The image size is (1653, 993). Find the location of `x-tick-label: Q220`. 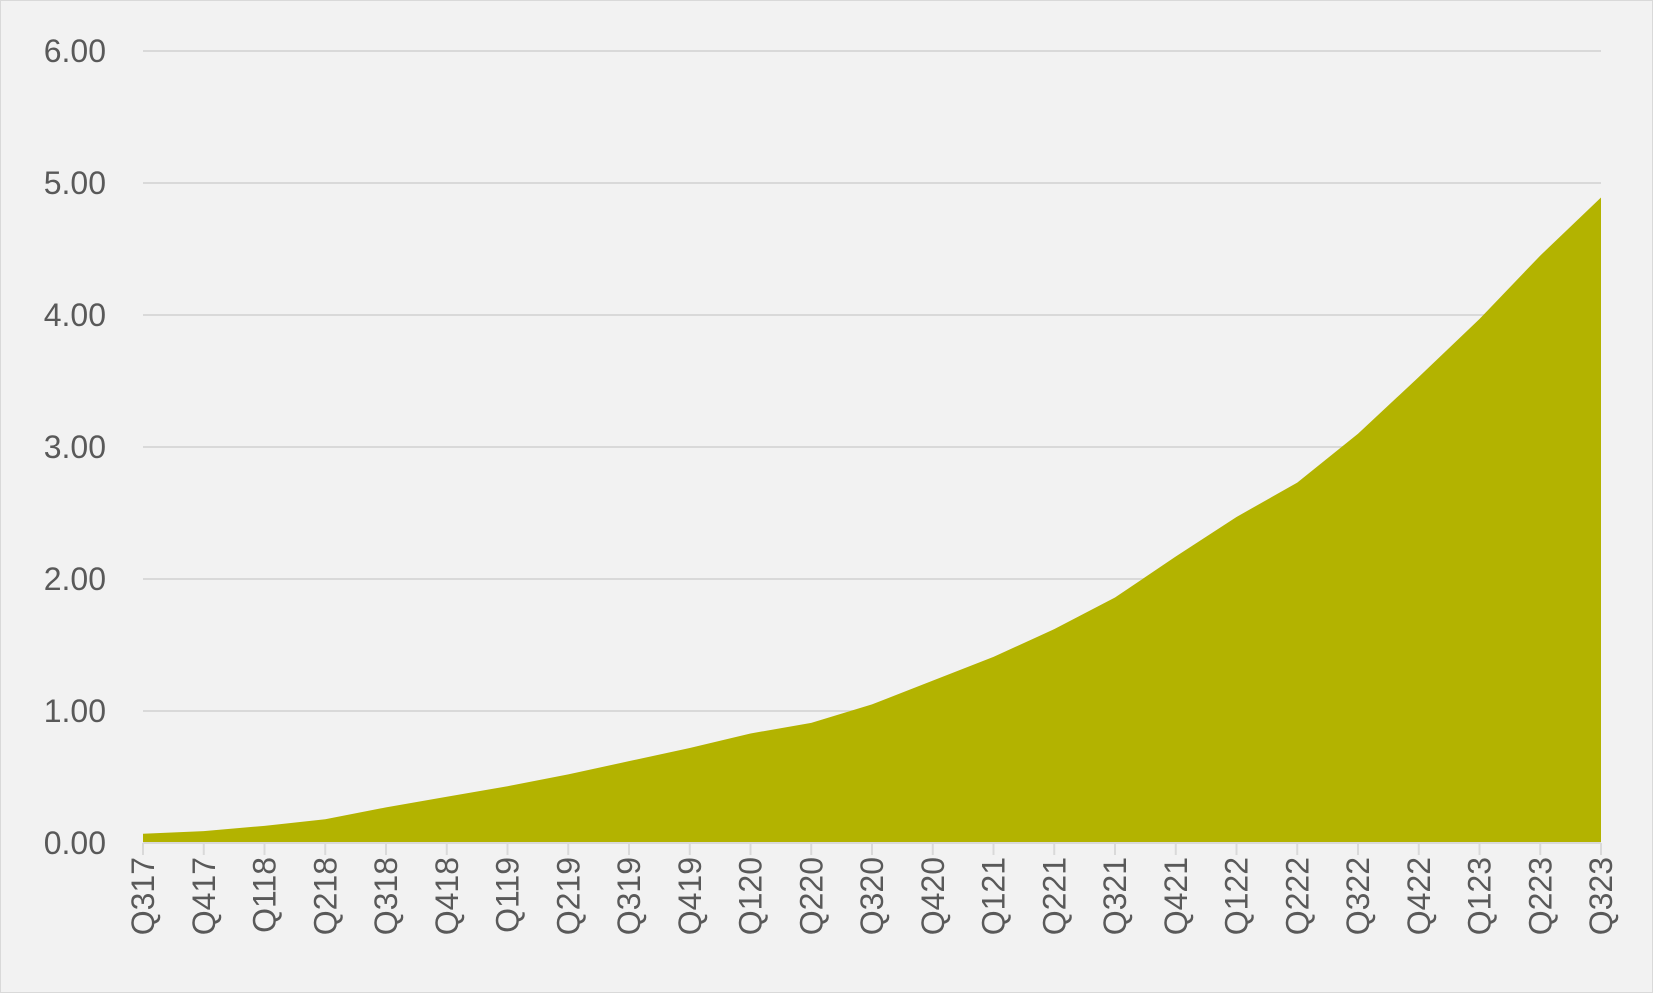

x-tick-label: Q220 is located at coordinates (811, 896).